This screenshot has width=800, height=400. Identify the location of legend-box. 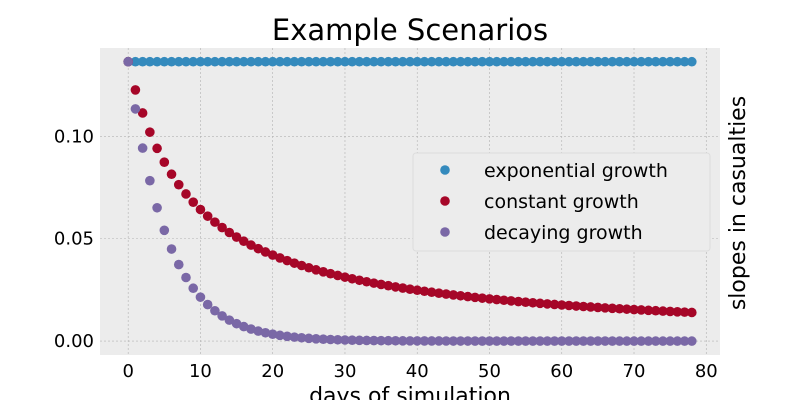
(561, 202).